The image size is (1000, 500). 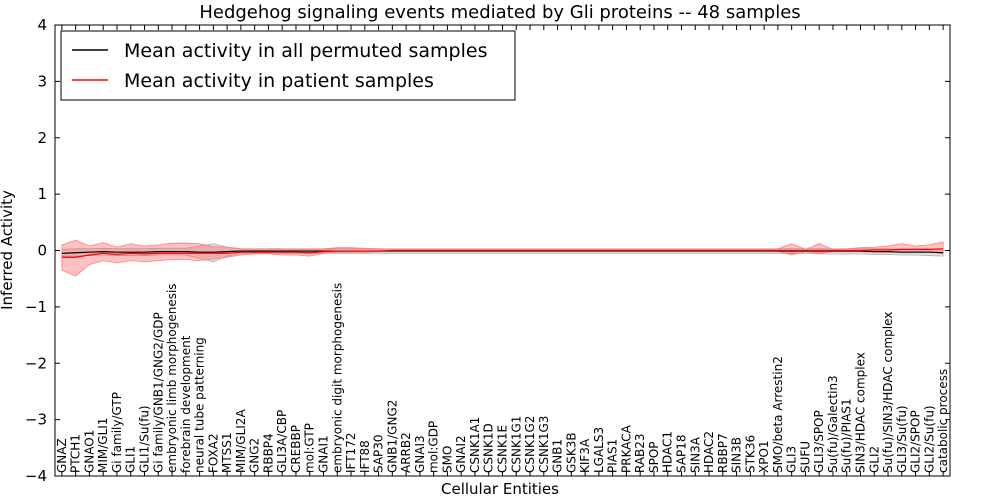 What do you see at coordinates (819, 441) in the screenshot?
I see `x-tick-label: GLI3/SPOP` at bounding box center [819, 441].